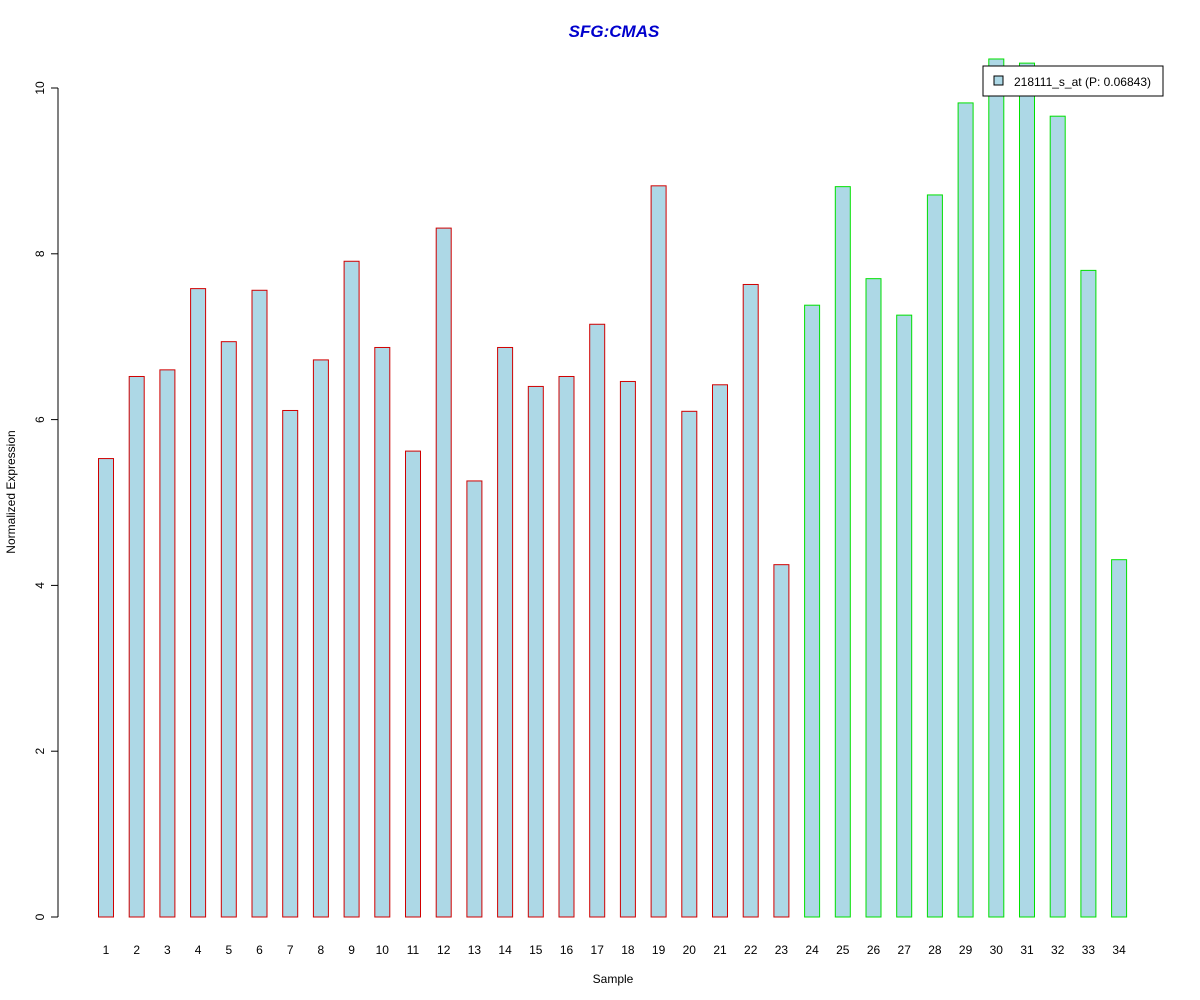 This screenshot has width=1200, height=1000. What do you see at coordinates (444, 950) in the screenshot?
I see `x-tick-label: 12` at bounding box center [444, 950].